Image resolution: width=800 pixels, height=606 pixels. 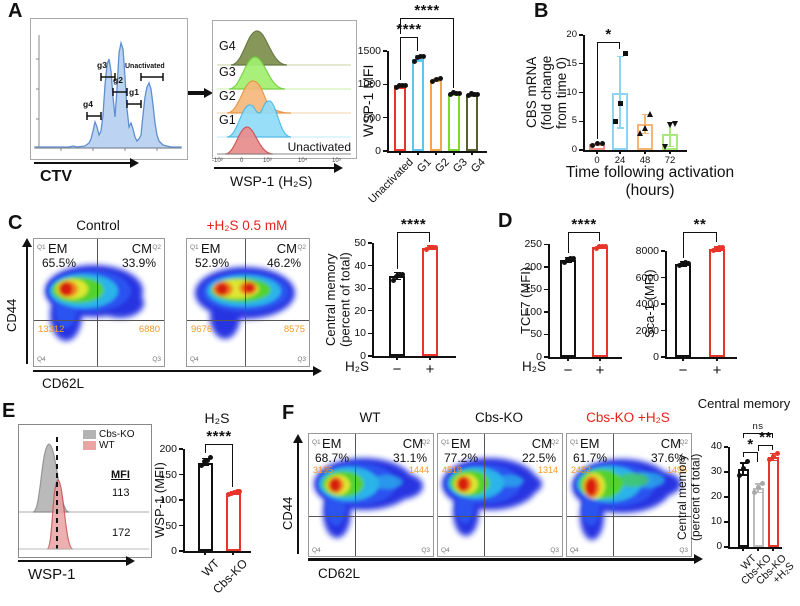 I want to click on cm-percentage: 37.6%, so click(x=667, y=458).